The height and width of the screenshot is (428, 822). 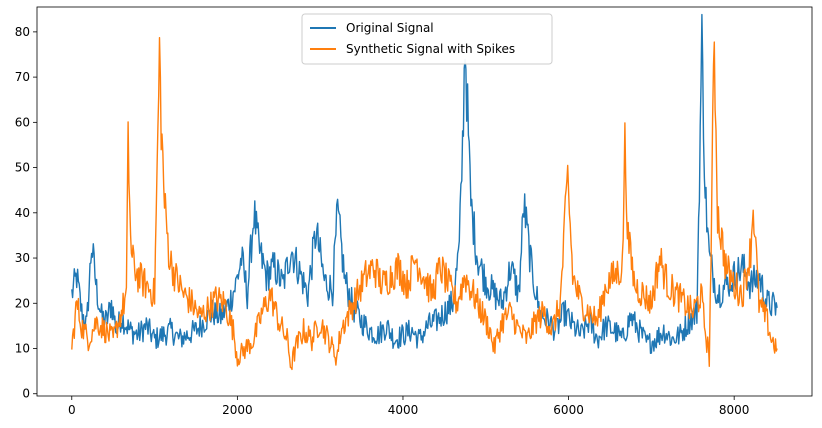 What do you see at coordinates (22, 168) in the screenshot?
I see `y-tick-label: 50` at bounding box center [22, 168].